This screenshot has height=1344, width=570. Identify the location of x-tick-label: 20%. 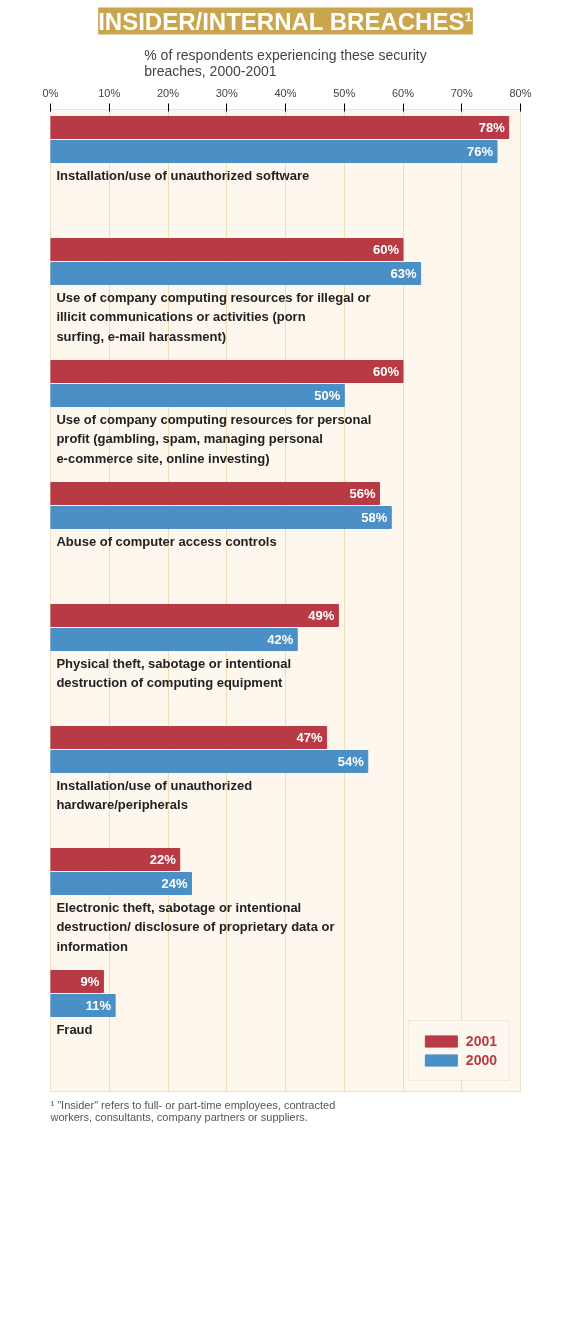
(168, 92).